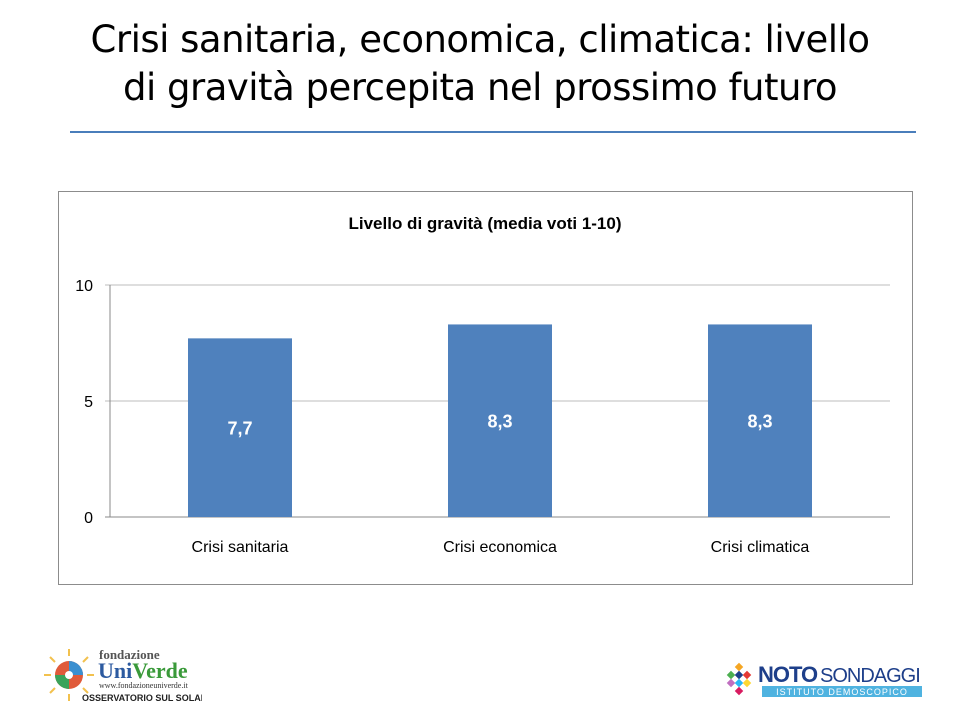 The width and height of the screenshot is (960, 720). I want to click on chart-title: Livello di gravità (media voti 1-10), so click(484, 223).